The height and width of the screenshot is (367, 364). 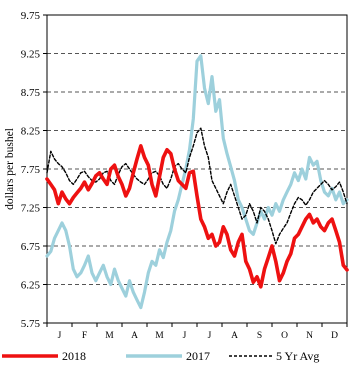 I want to click on x-tick-label: O, so click(x=284, y=336).